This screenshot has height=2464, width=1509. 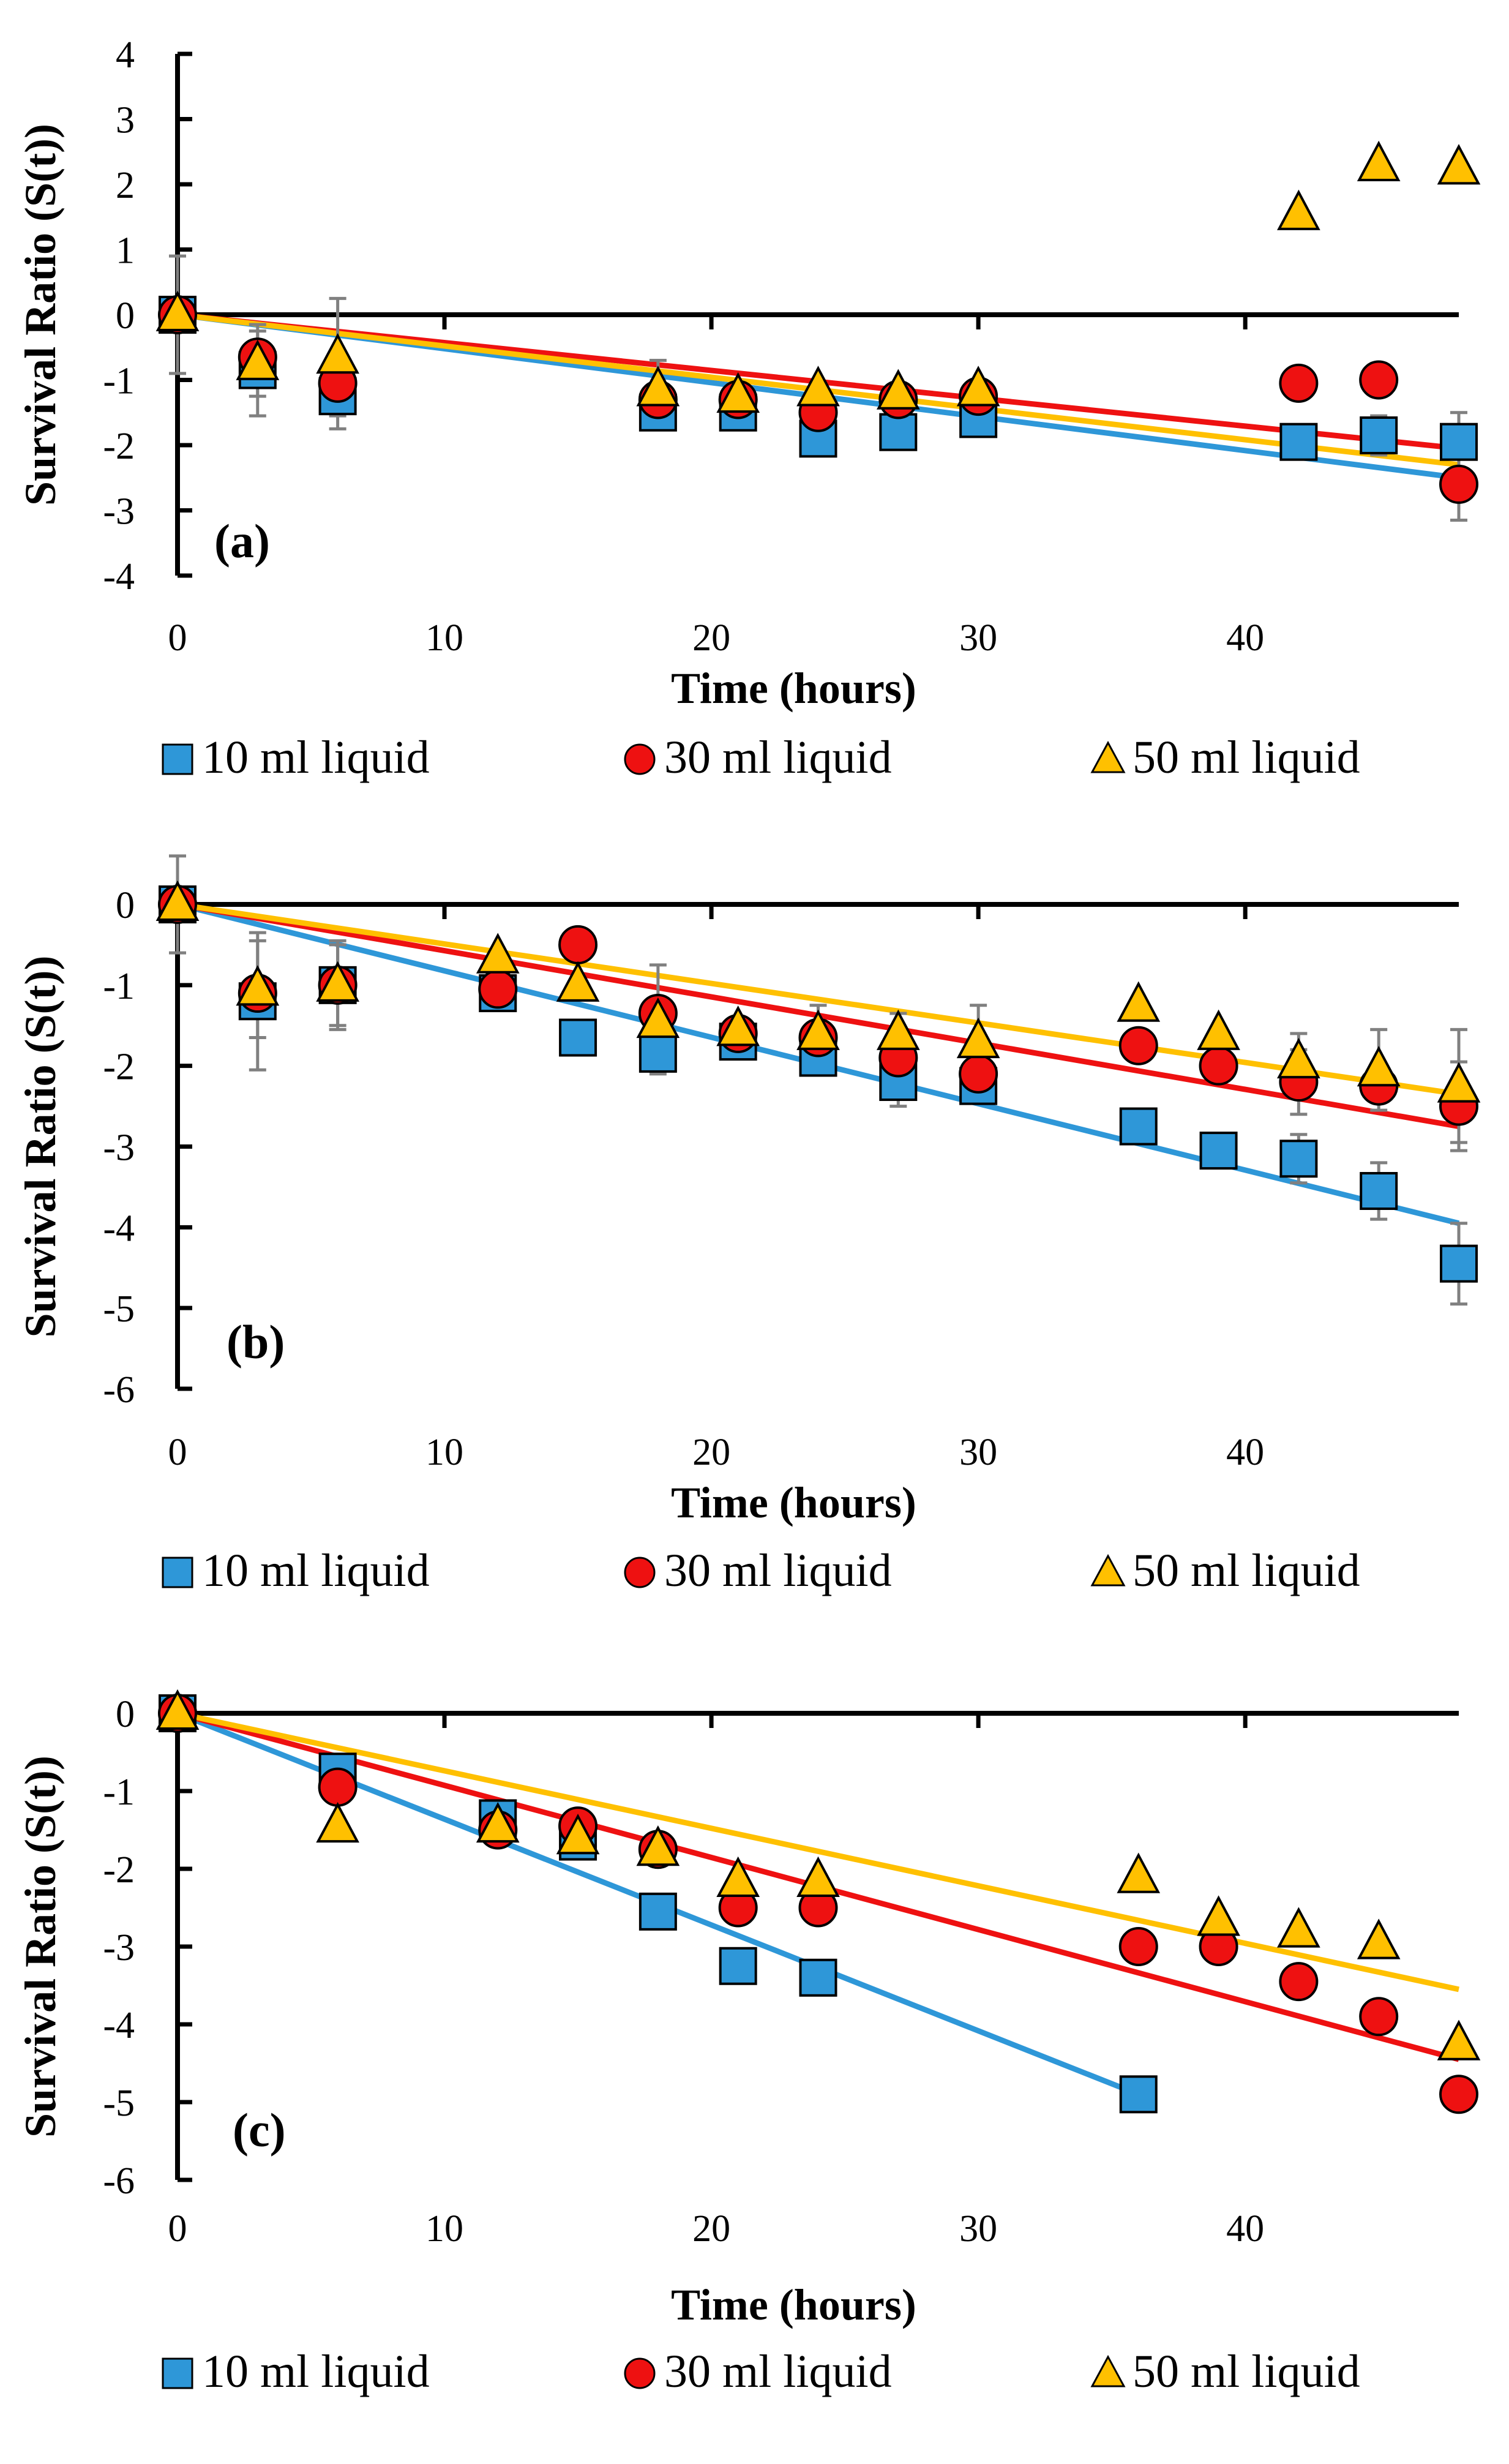 What do you see at coordinates (444, 1453) in the screenshot?
I see `x-tick-label: 10` at bounding box center [444, 1453].